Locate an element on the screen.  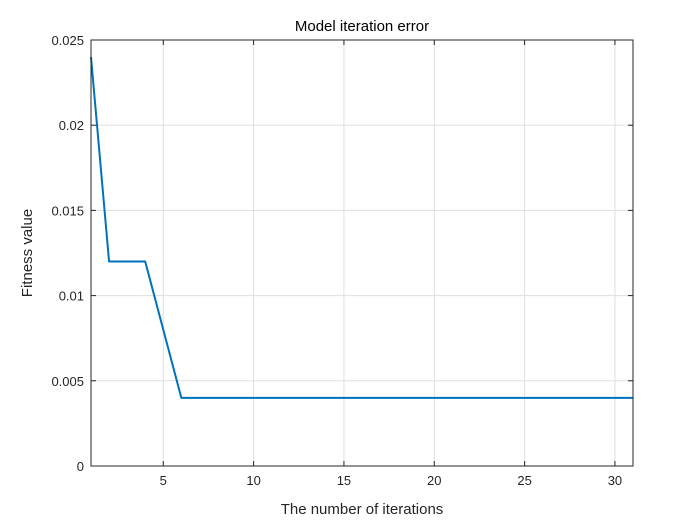
x-tick-label: 15 is located at coordinates (344, 480).